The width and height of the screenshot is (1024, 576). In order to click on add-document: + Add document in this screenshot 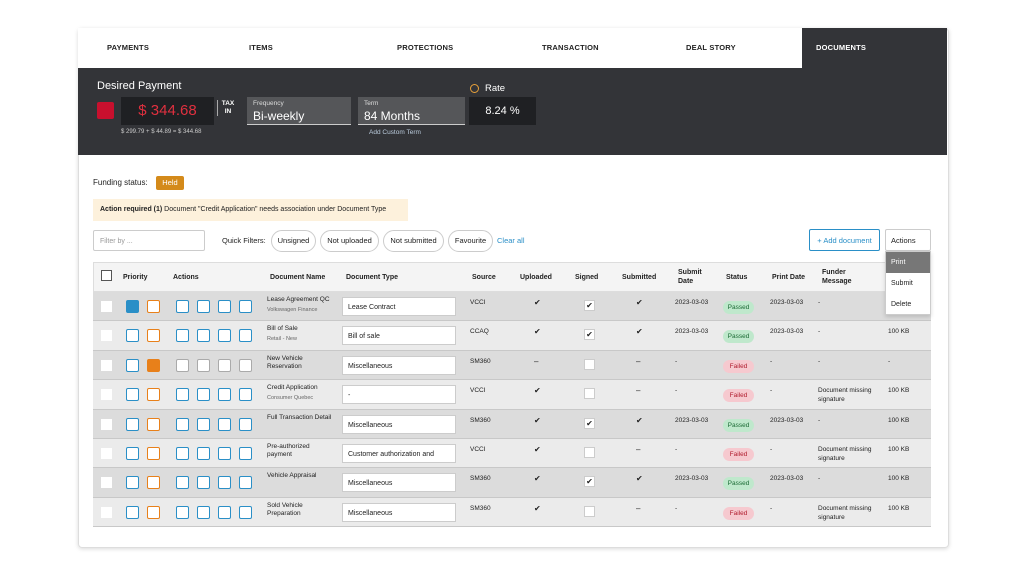, I will do `click(844, 240)`.